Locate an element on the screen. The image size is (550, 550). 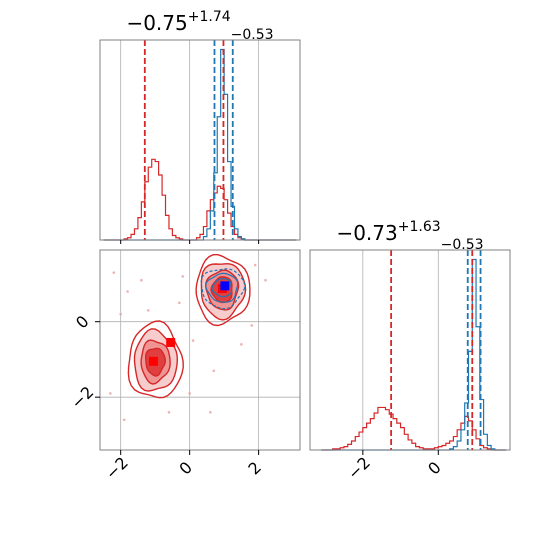
marginal-x-grid is located at coordinates (190, 140).